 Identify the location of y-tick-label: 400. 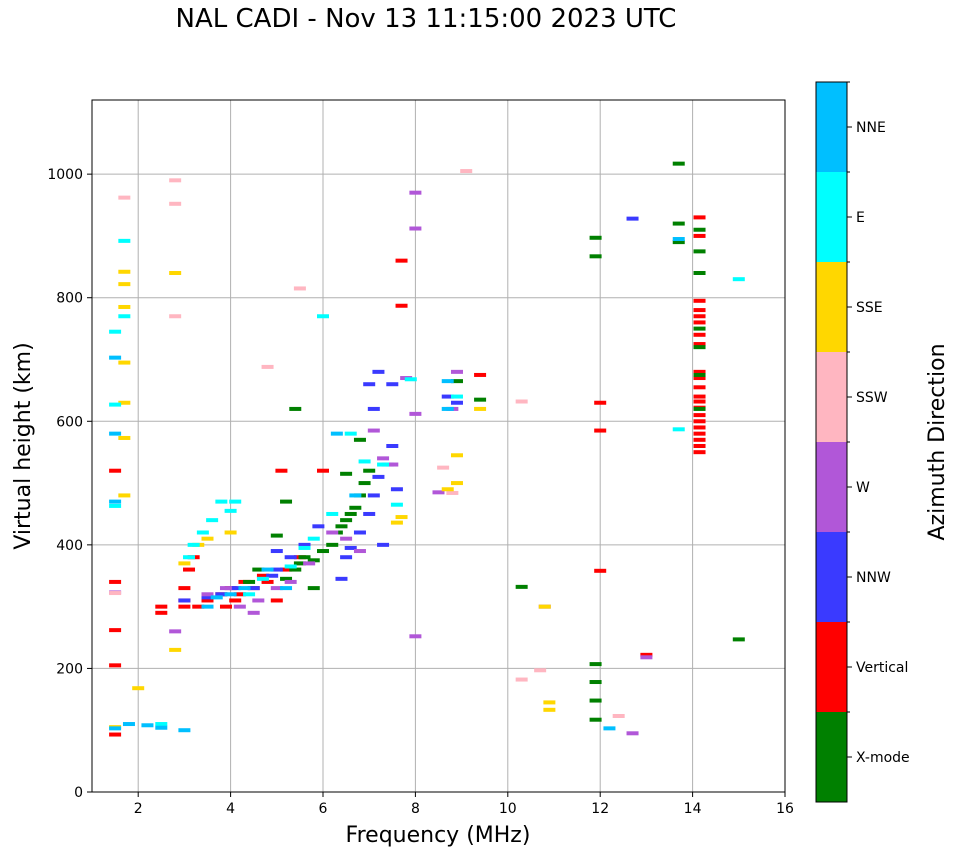
(69, 546).